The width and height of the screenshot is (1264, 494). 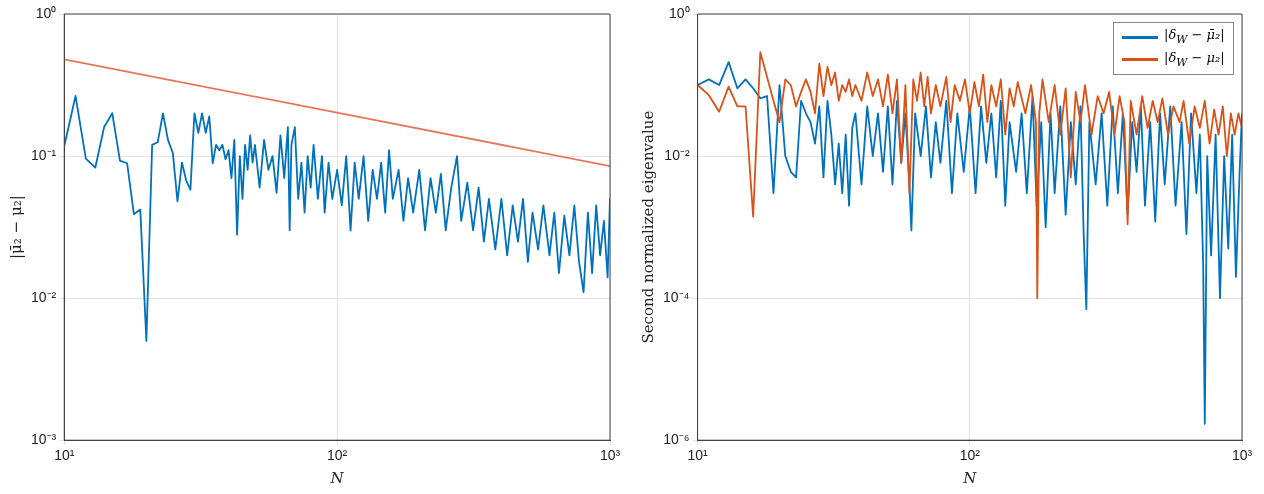 I want to click on y-axis-title: Second normalized eigenvalue, so click(x=647, y=227).